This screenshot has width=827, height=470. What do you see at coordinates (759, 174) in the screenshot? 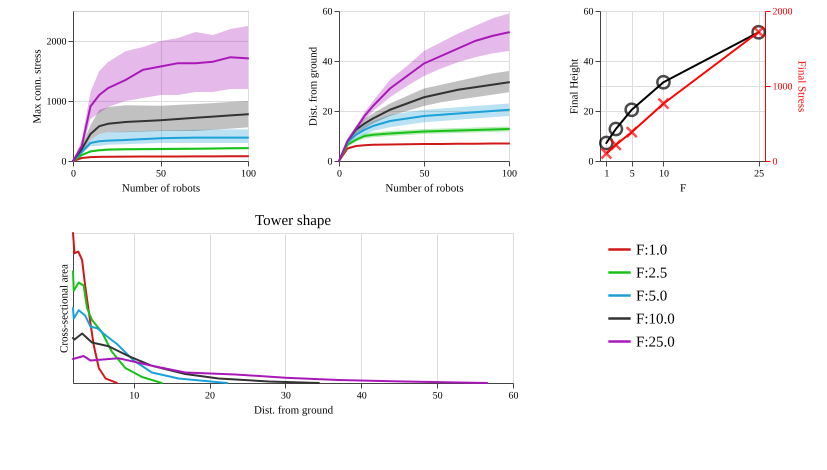
I see `x-tick-label: 25` at bounding box center [759, 174].